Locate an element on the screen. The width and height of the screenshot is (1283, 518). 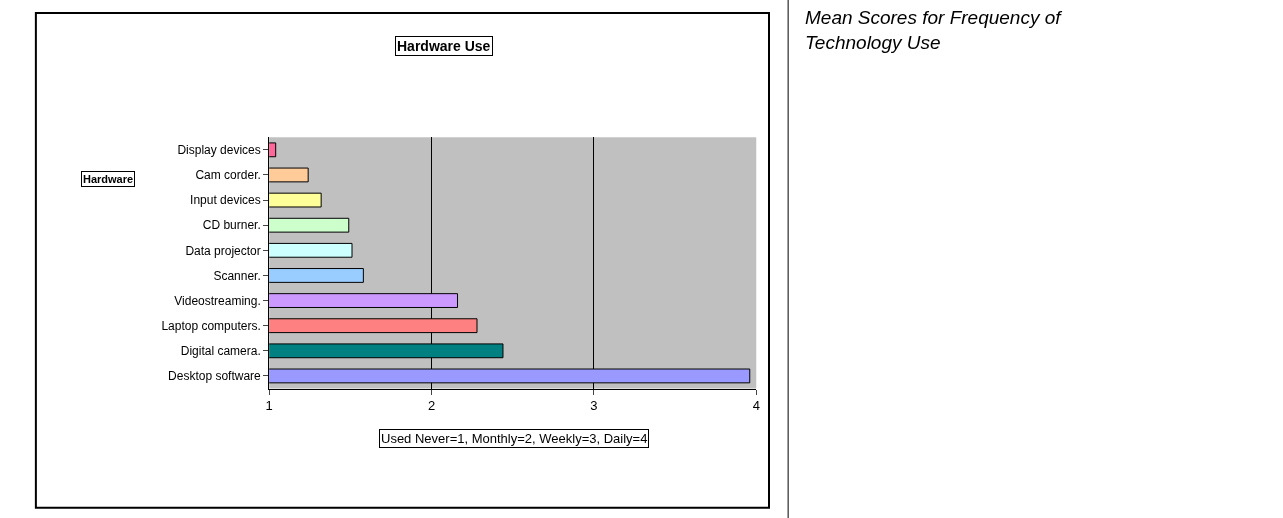
y-tick-label: Cam corder. is located at coordinates (228, 175).